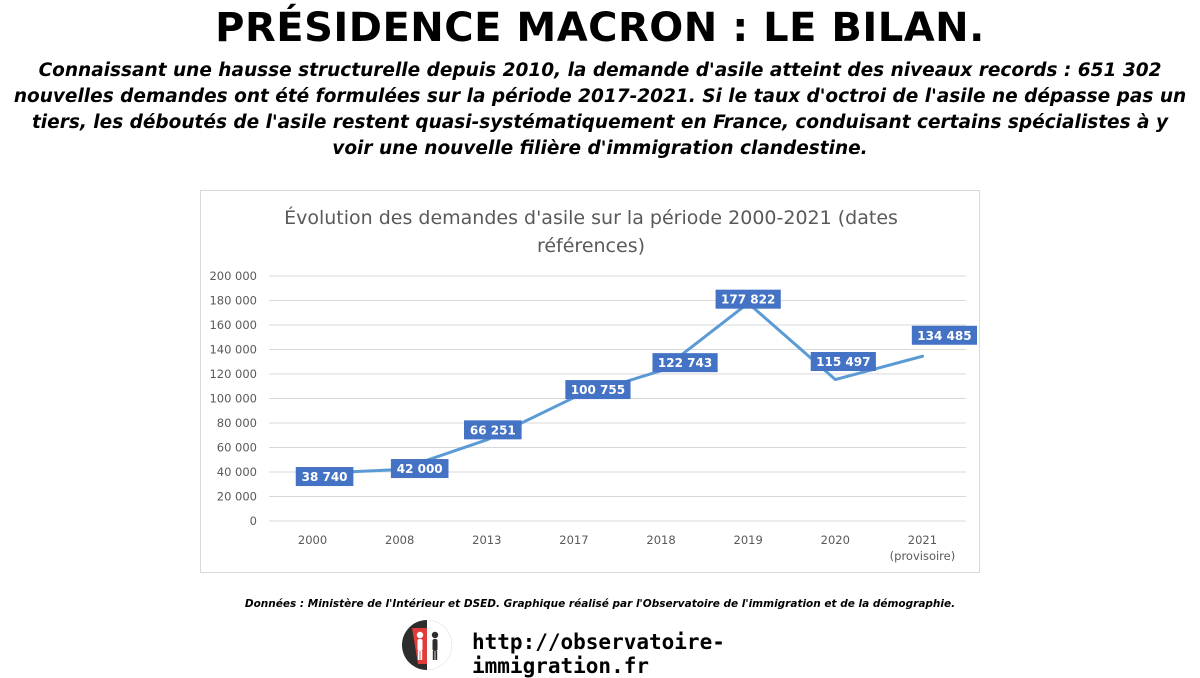 This screenshot has height=678, width=1200. I want to click on footer: http://observatoire-immigration.fr, so click(650, 648).